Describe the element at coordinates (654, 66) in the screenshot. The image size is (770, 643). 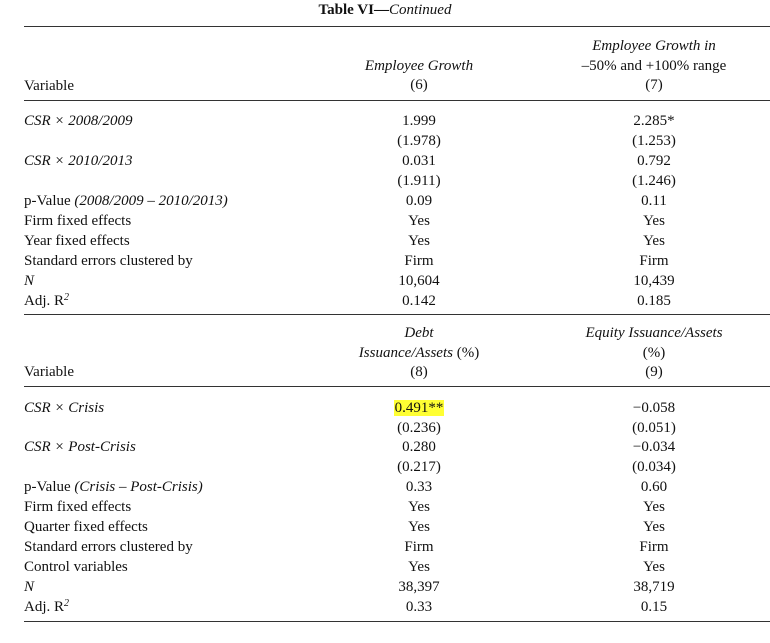
I see `col7-title-line2: –50% and +100% range` at that location.